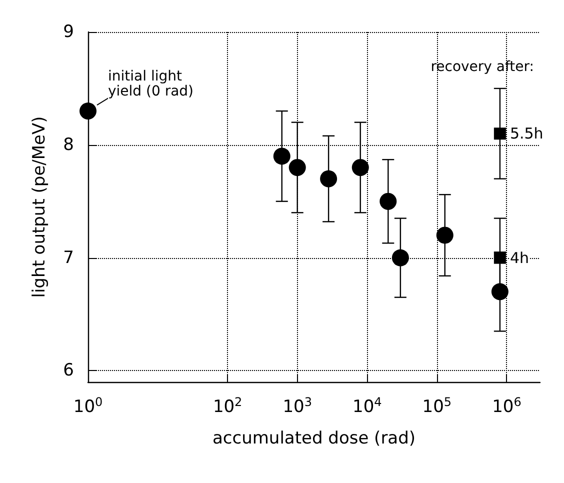 The image size is (564, 483). Describe the element at coordinates (151, 84) in the screenshot. I see `annotation: initial light yield (0 rad)` at that location.